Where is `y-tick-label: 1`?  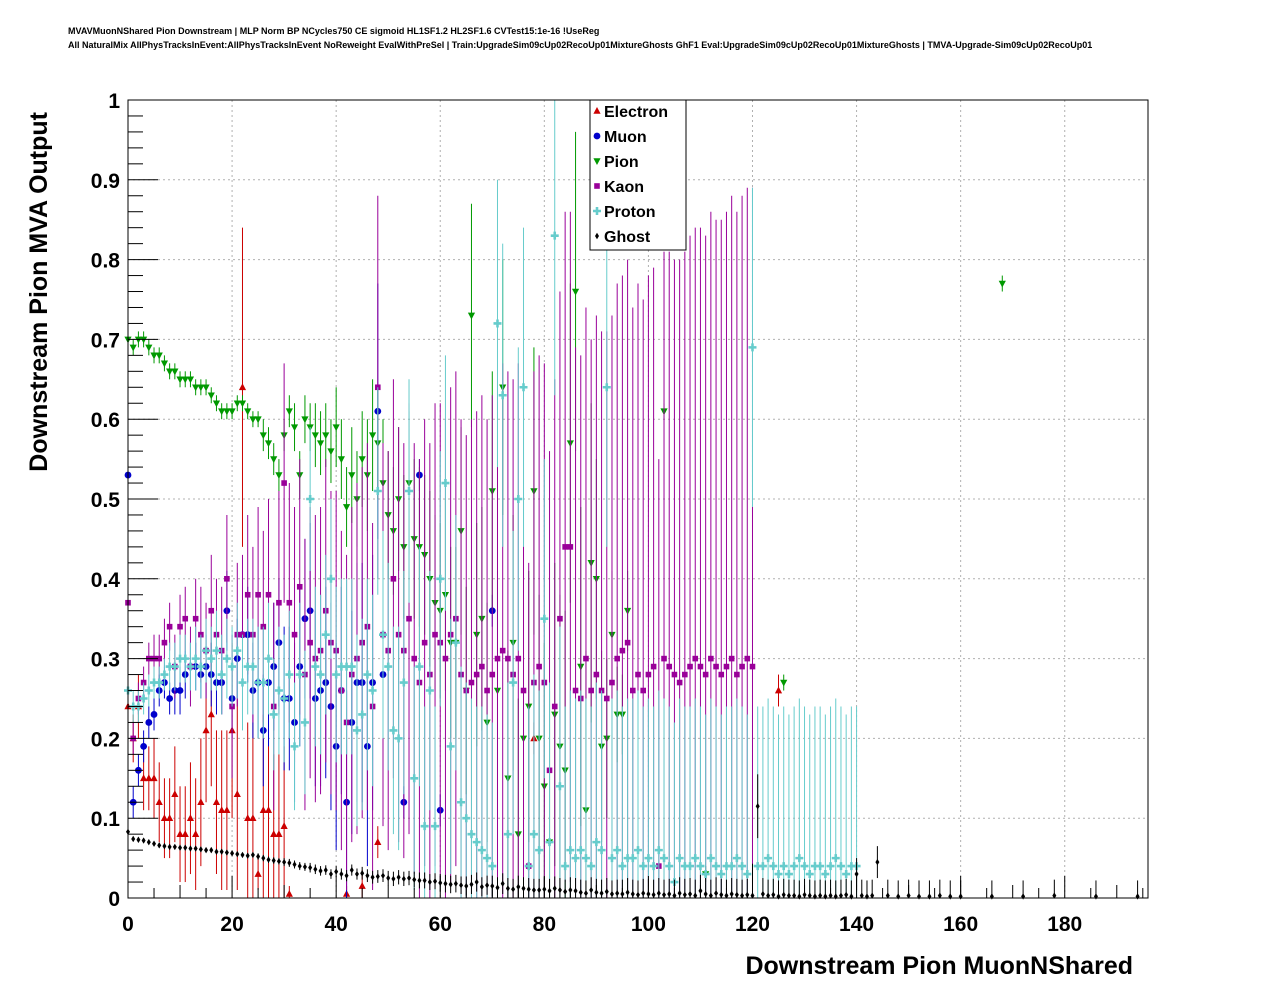 y-tick-label: 1 is located at coordinates (114, 101).